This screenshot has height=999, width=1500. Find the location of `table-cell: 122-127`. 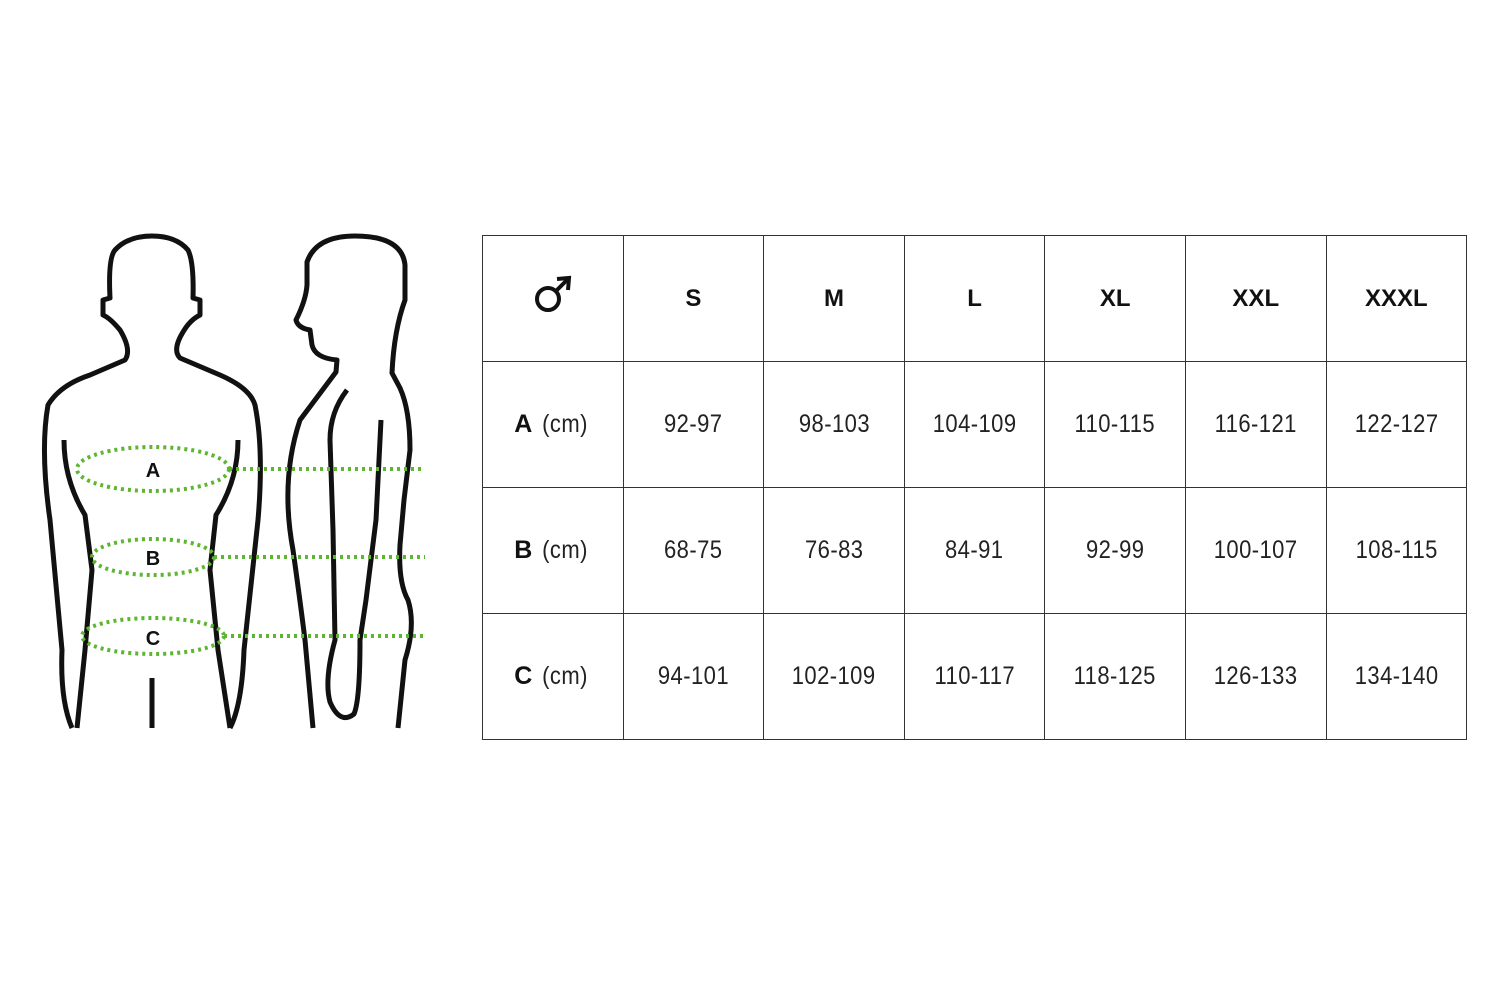

table-cell: 122-127 is located at coordinates (1396, 424).